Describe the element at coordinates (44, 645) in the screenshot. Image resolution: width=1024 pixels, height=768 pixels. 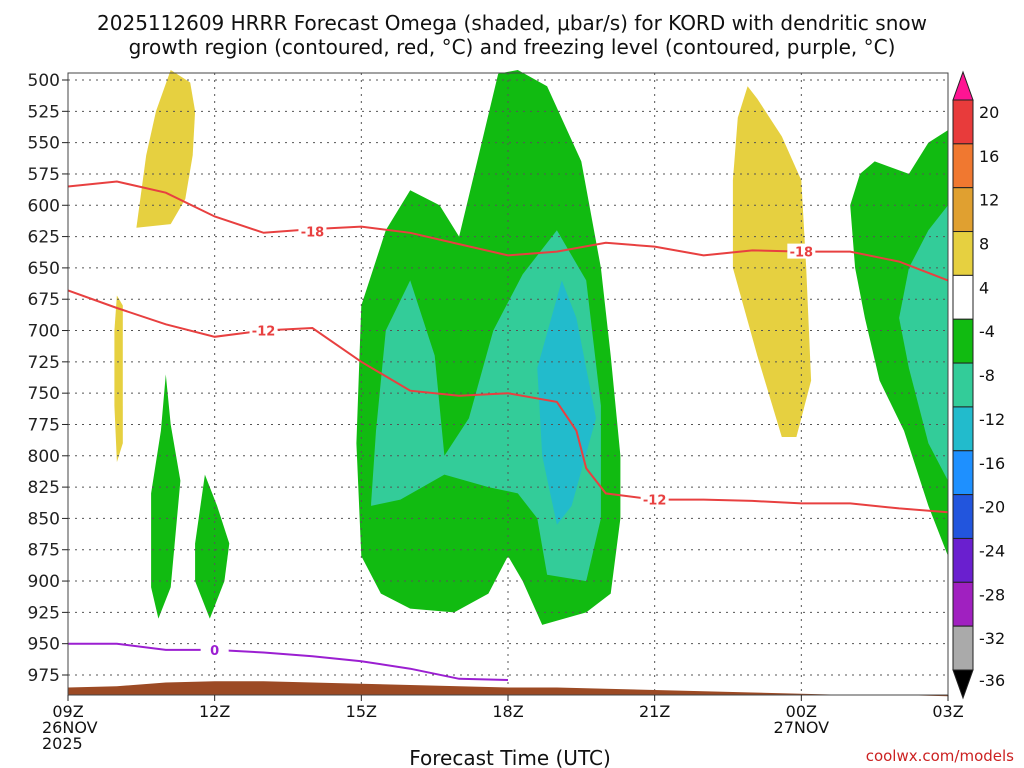
I see `y-tick-label: 950` at that location.